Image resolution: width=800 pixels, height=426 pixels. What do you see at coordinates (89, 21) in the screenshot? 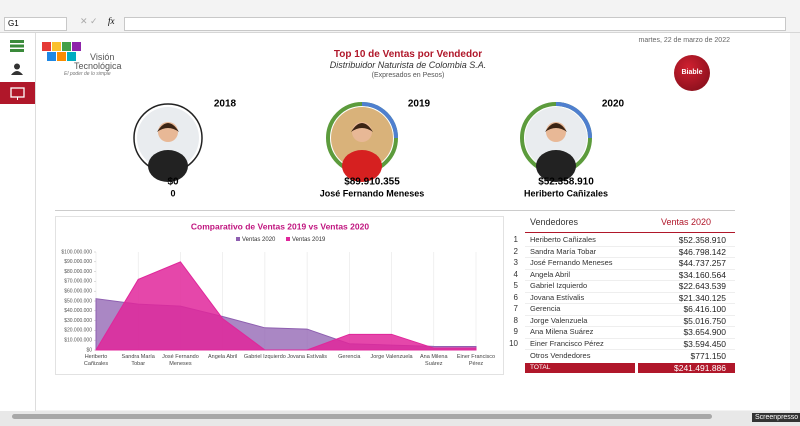
I see `formula-icons: ✕ ✓` at bounding box center [89, 21].